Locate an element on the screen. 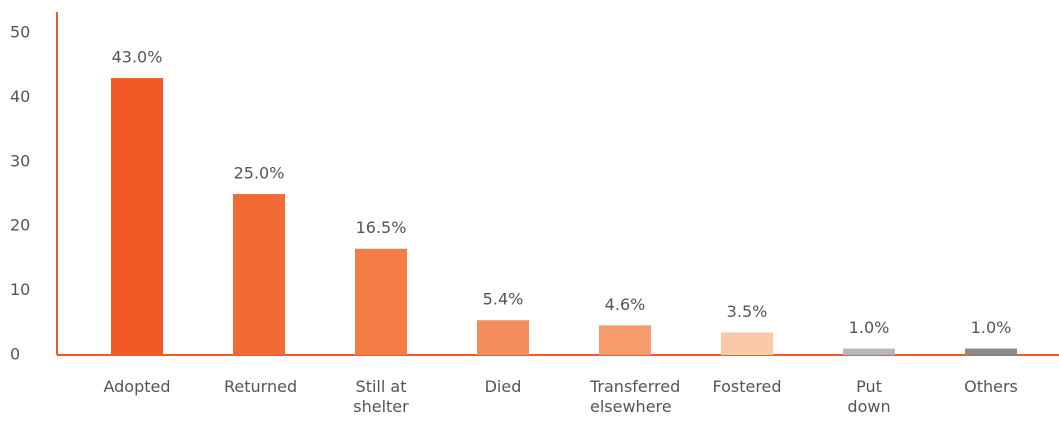 Image resolution: width=1059 pixels, height=421 pixels. value-label: 3.5% is located at coordinates (747, 311).